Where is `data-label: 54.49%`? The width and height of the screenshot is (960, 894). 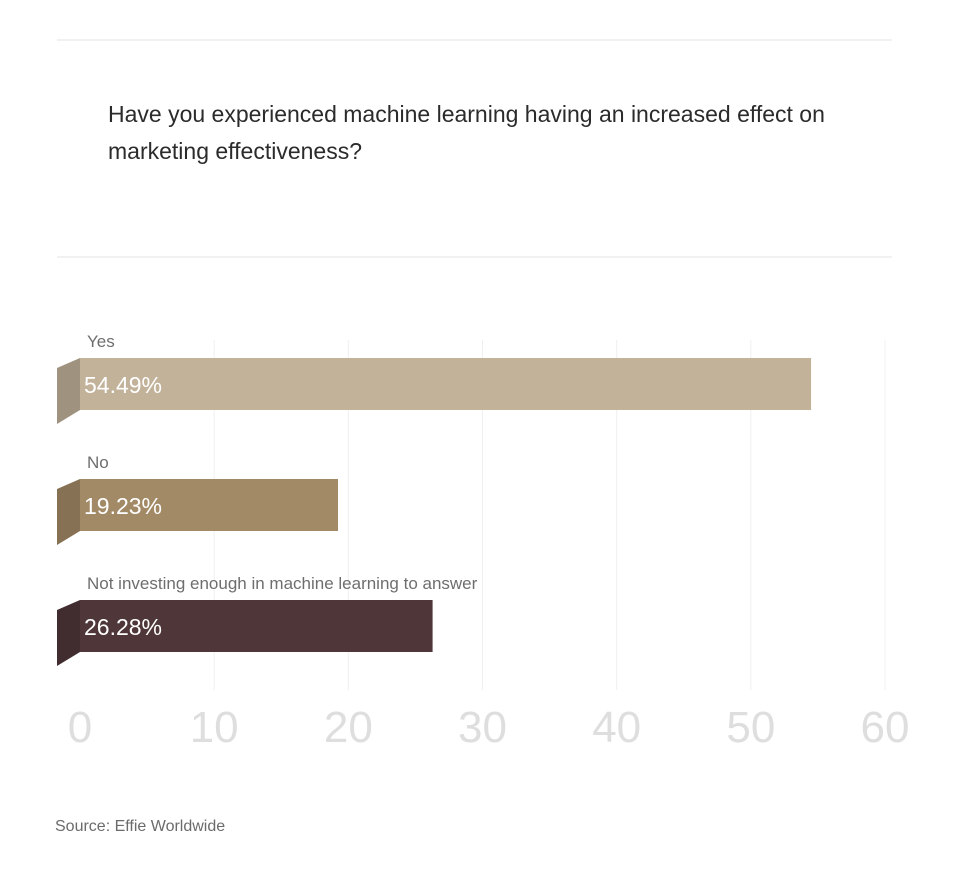
data-label: 54.49% is located at coordinates (123, 385).